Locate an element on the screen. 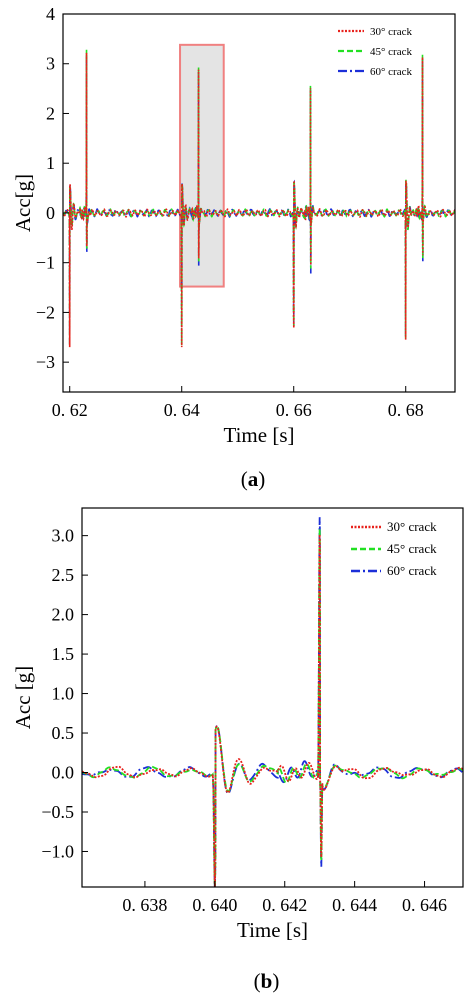  y-tick-label: 2.5 is located at coordinates (63, 575).